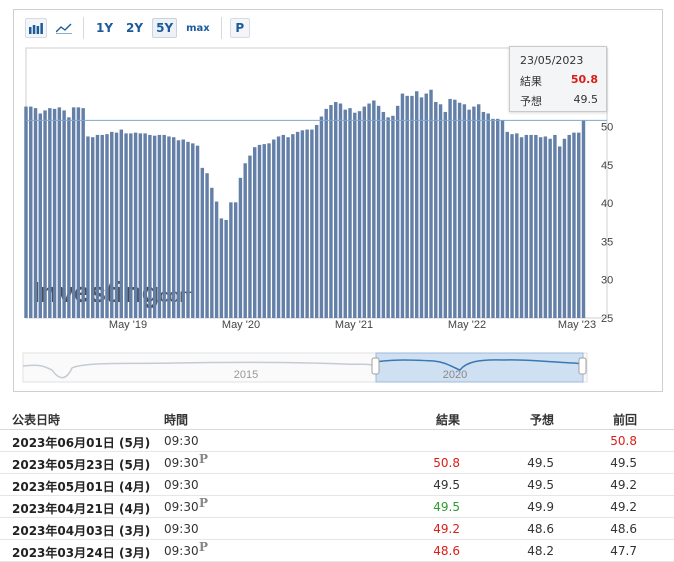  Describe the element at coordinates (239, 28) in the screenshot. I see `preliminary-toggle-button: P` at that location.